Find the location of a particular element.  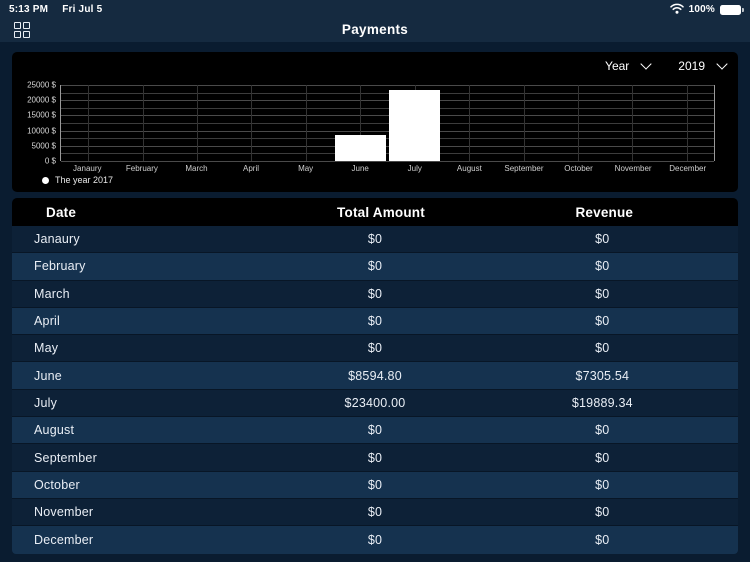

cell-date: December is located at coordinates (64, 539).